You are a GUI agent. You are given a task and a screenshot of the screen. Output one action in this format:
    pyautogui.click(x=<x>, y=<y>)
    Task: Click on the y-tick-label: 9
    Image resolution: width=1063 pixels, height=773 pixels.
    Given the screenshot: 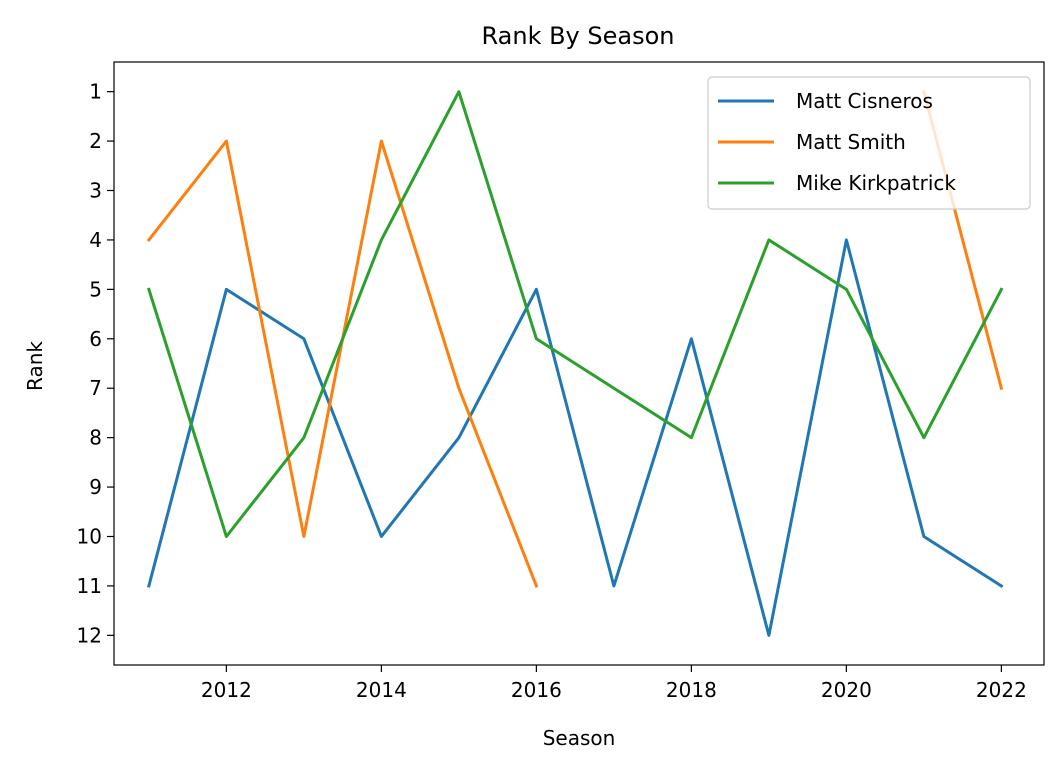 What is the action you would take?
    pyautogui.click(x=95, y=487)
    